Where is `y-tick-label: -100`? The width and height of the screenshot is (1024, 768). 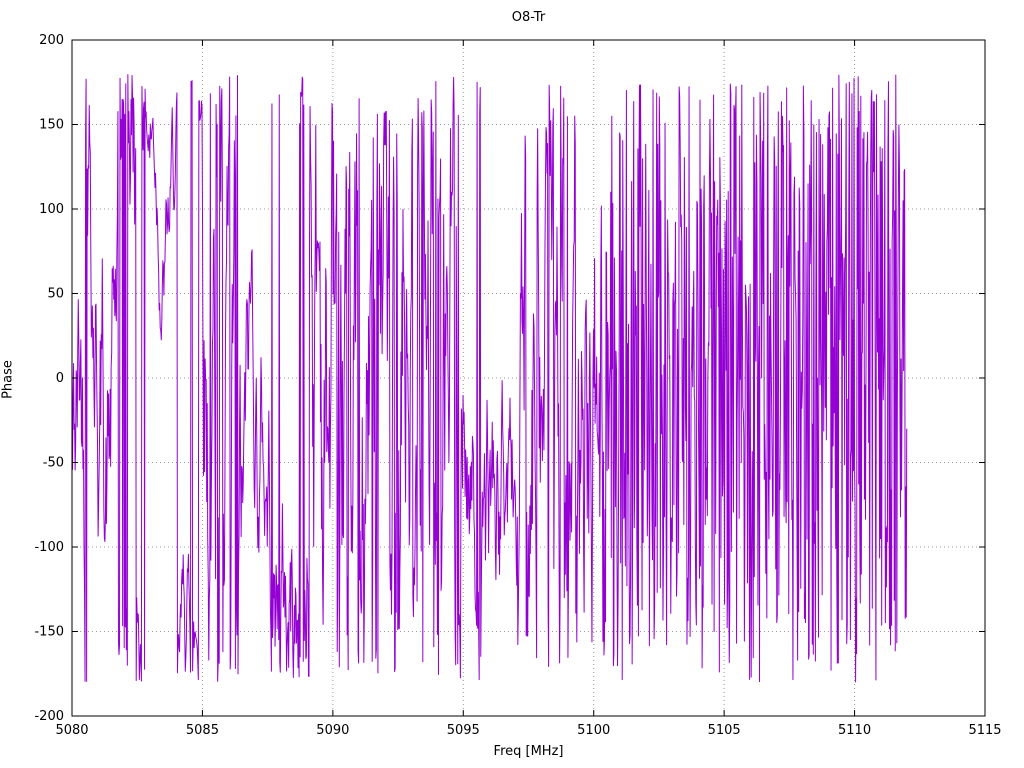
y-tick-label: -100 is located at coordinates (49, 547).